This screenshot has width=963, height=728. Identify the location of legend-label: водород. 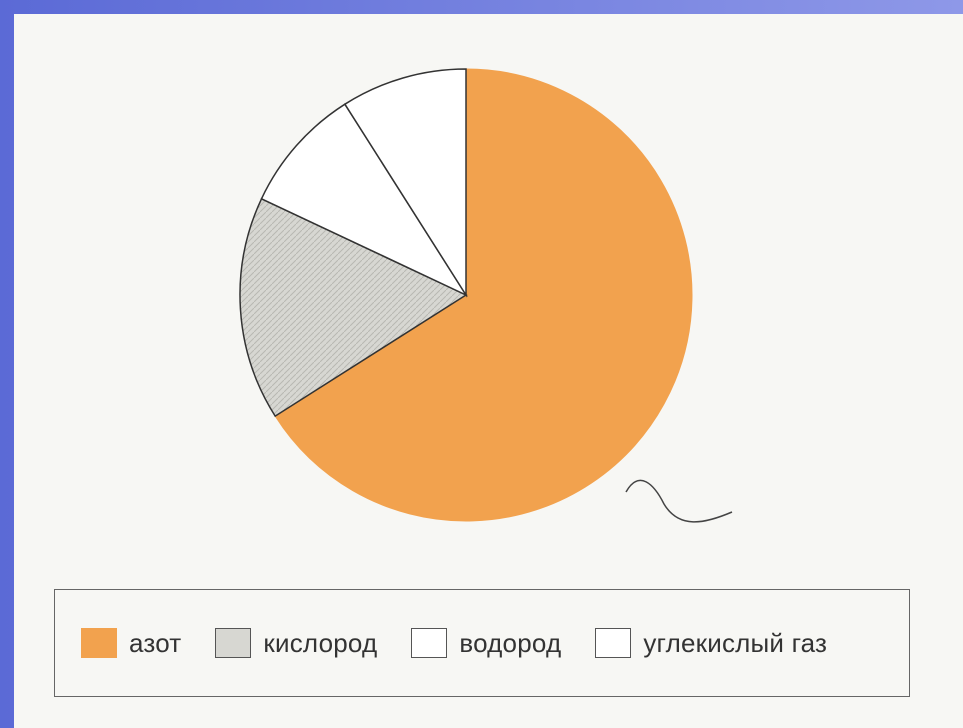
(510, 642).